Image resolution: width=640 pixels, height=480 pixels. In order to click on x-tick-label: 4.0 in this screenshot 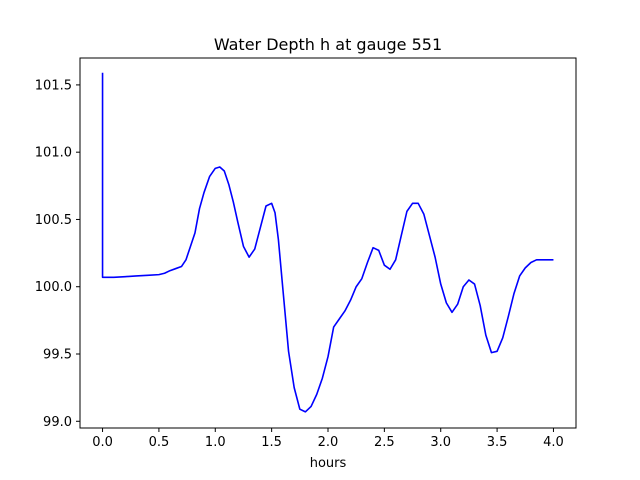, I will do `click(553, 442)`.